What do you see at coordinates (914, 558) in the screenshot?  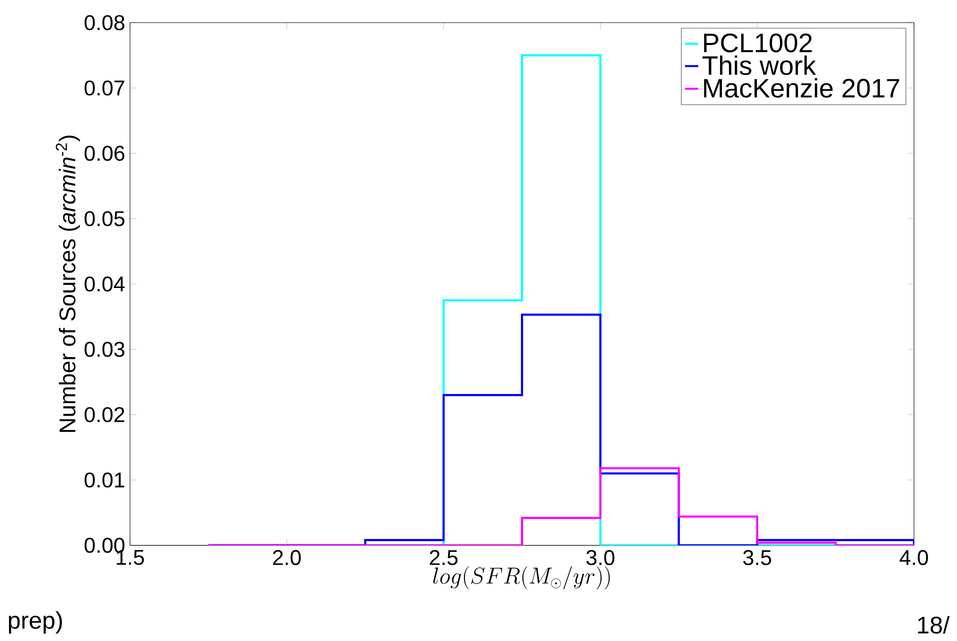 I see `x-tick-label: 4.0` at bounding box center [914, 558].